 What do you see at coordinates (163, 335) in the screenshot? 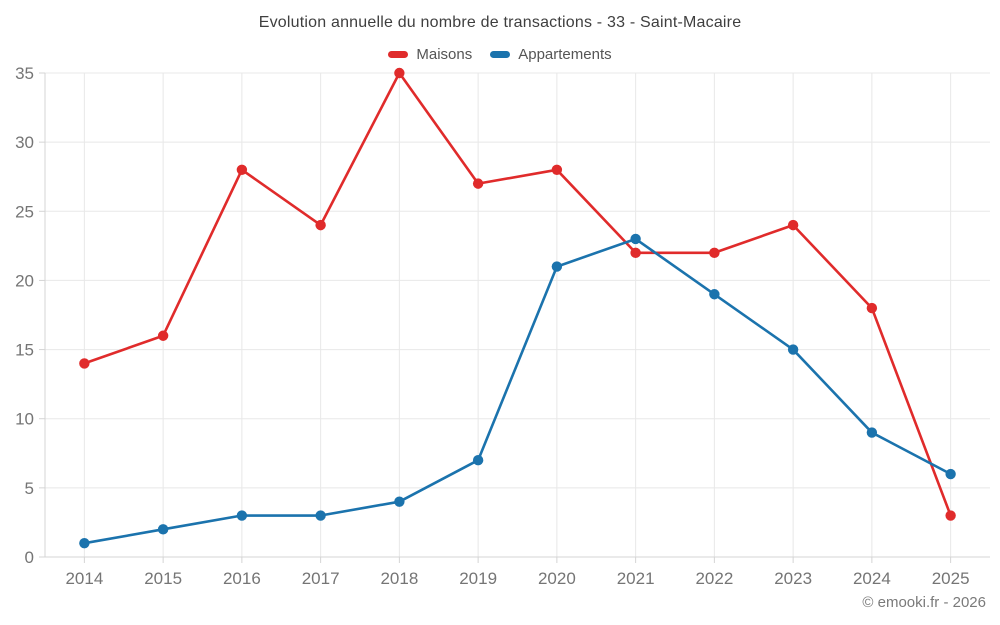
I see `data-point-maisons-2015` at bounding box center [163, 335].